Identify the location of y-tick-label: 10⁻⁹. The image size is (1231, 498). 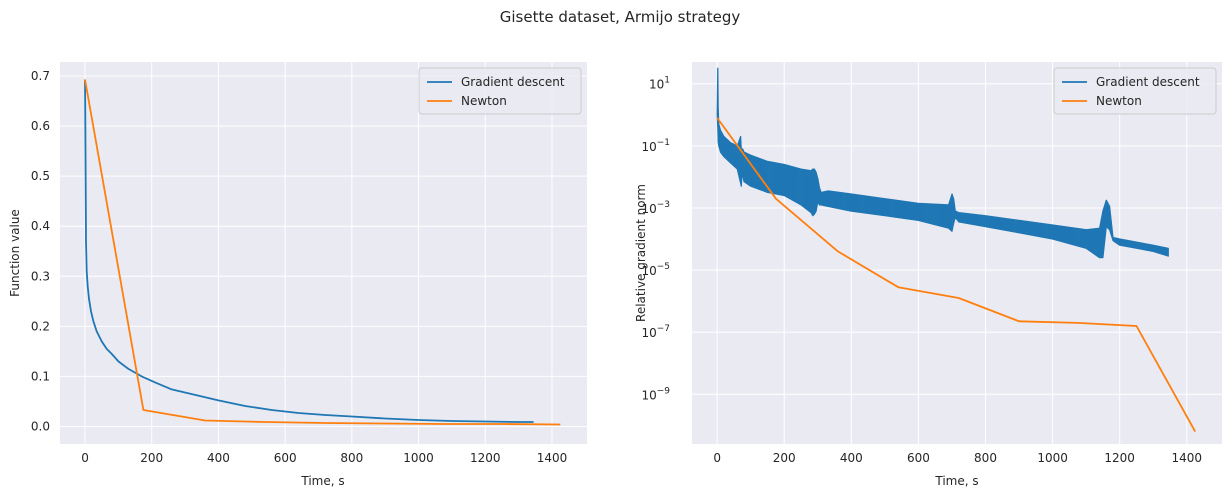
(655, 394).